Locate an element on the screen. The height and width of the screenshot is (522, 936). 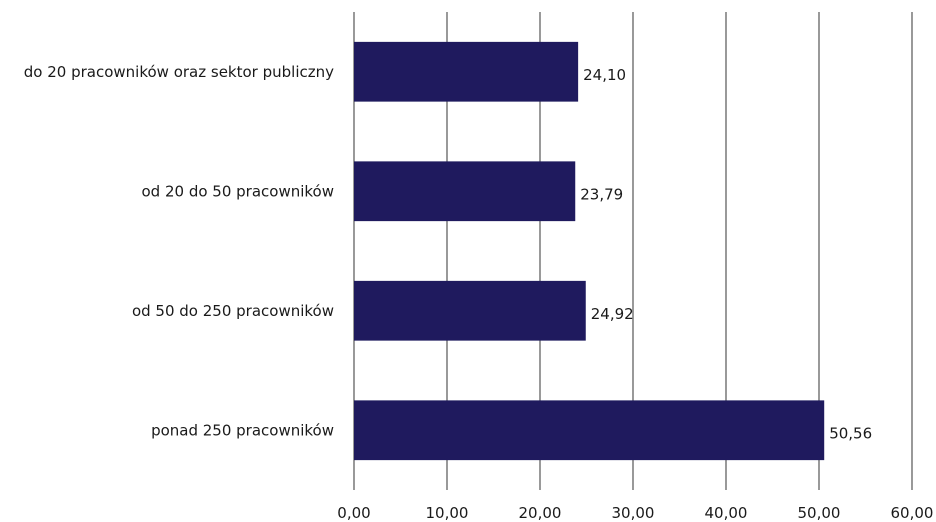
x-tick-label: 30,00 is located at coordinates (633, 513).